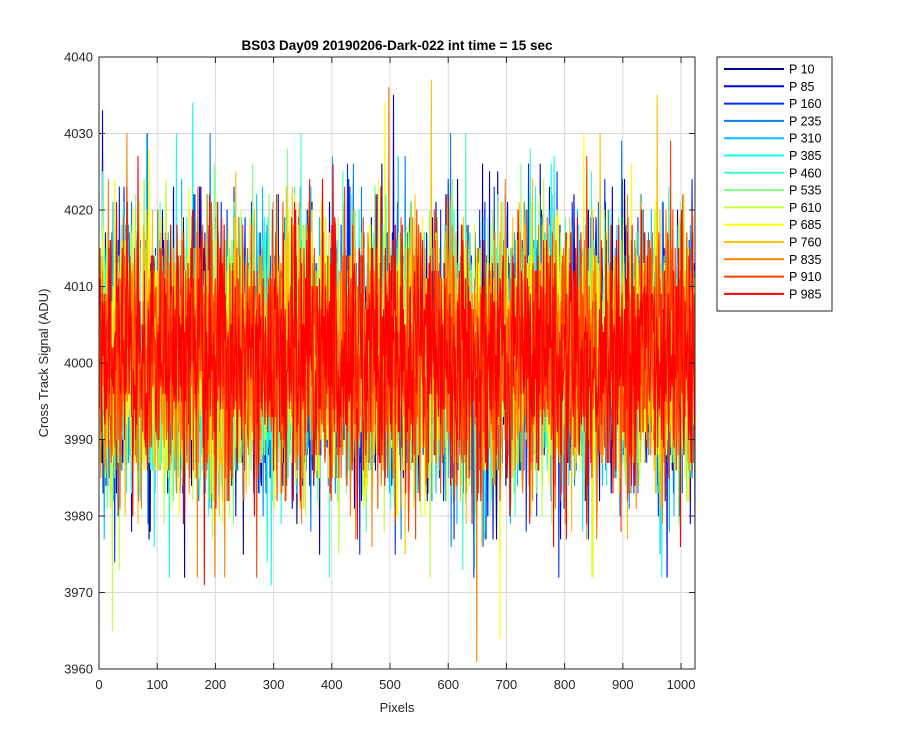 The image size is (900, 750). I want to click on y-tick-label: 4040, so click(78, 57).